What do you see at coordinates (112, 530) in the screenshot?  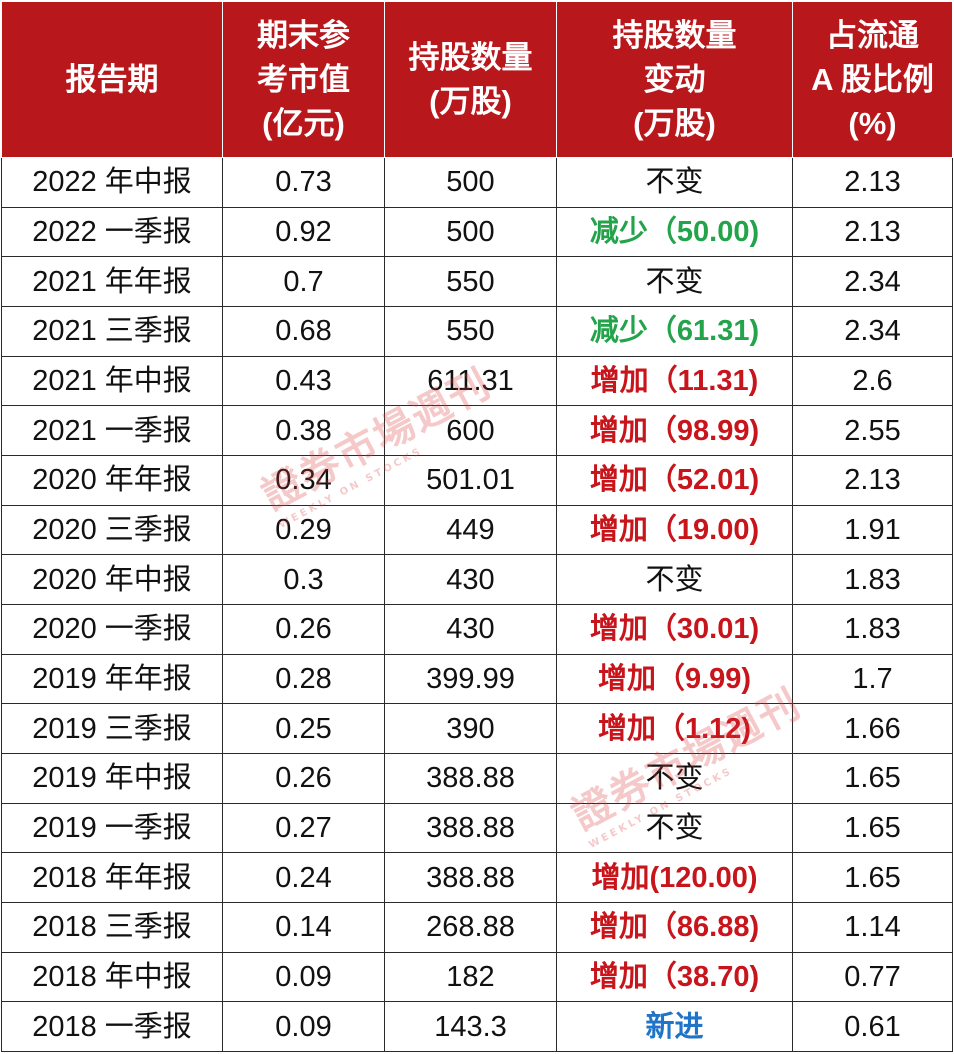 I see `cell-period: 2020 三季报` at bounding box center [112, 530].